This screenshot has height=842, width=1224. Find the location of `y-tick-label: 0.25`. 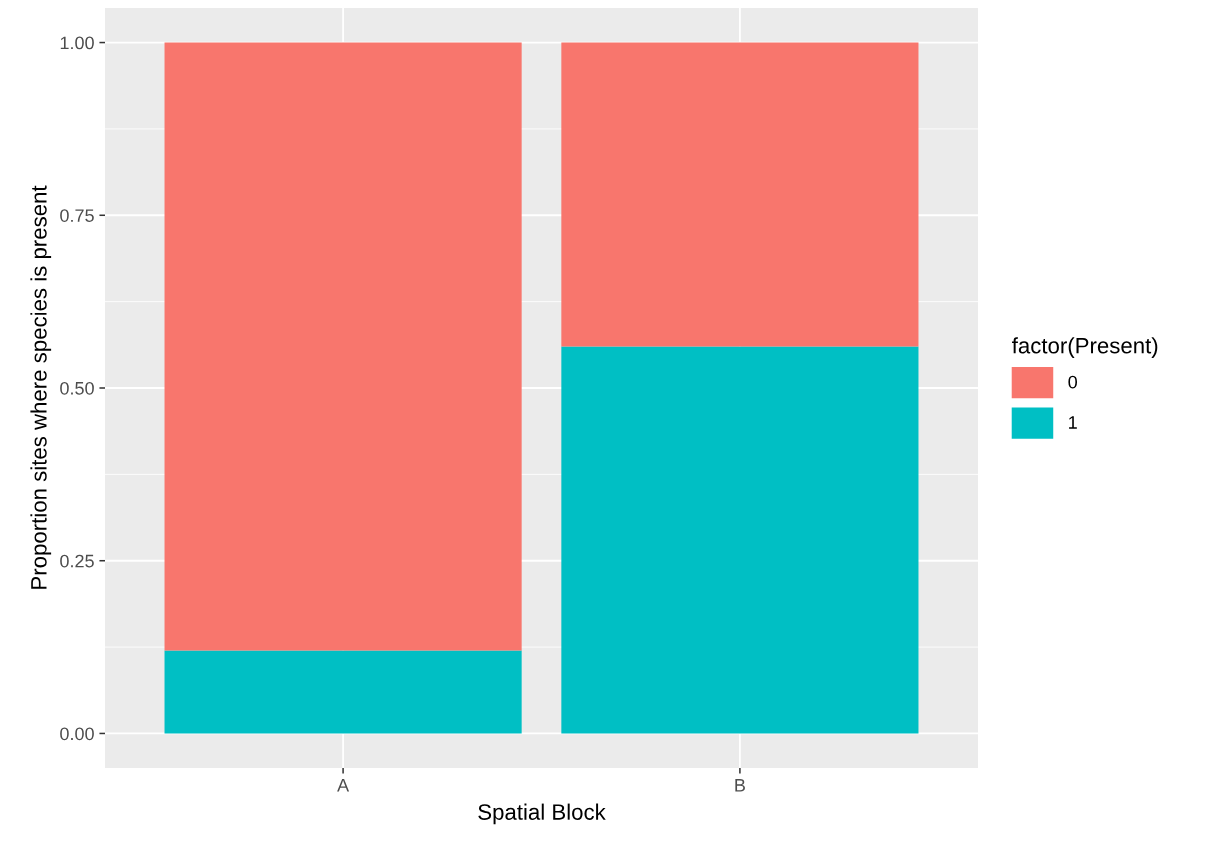

y-tick-label: 0.25 is located at coordinates (77, 561).